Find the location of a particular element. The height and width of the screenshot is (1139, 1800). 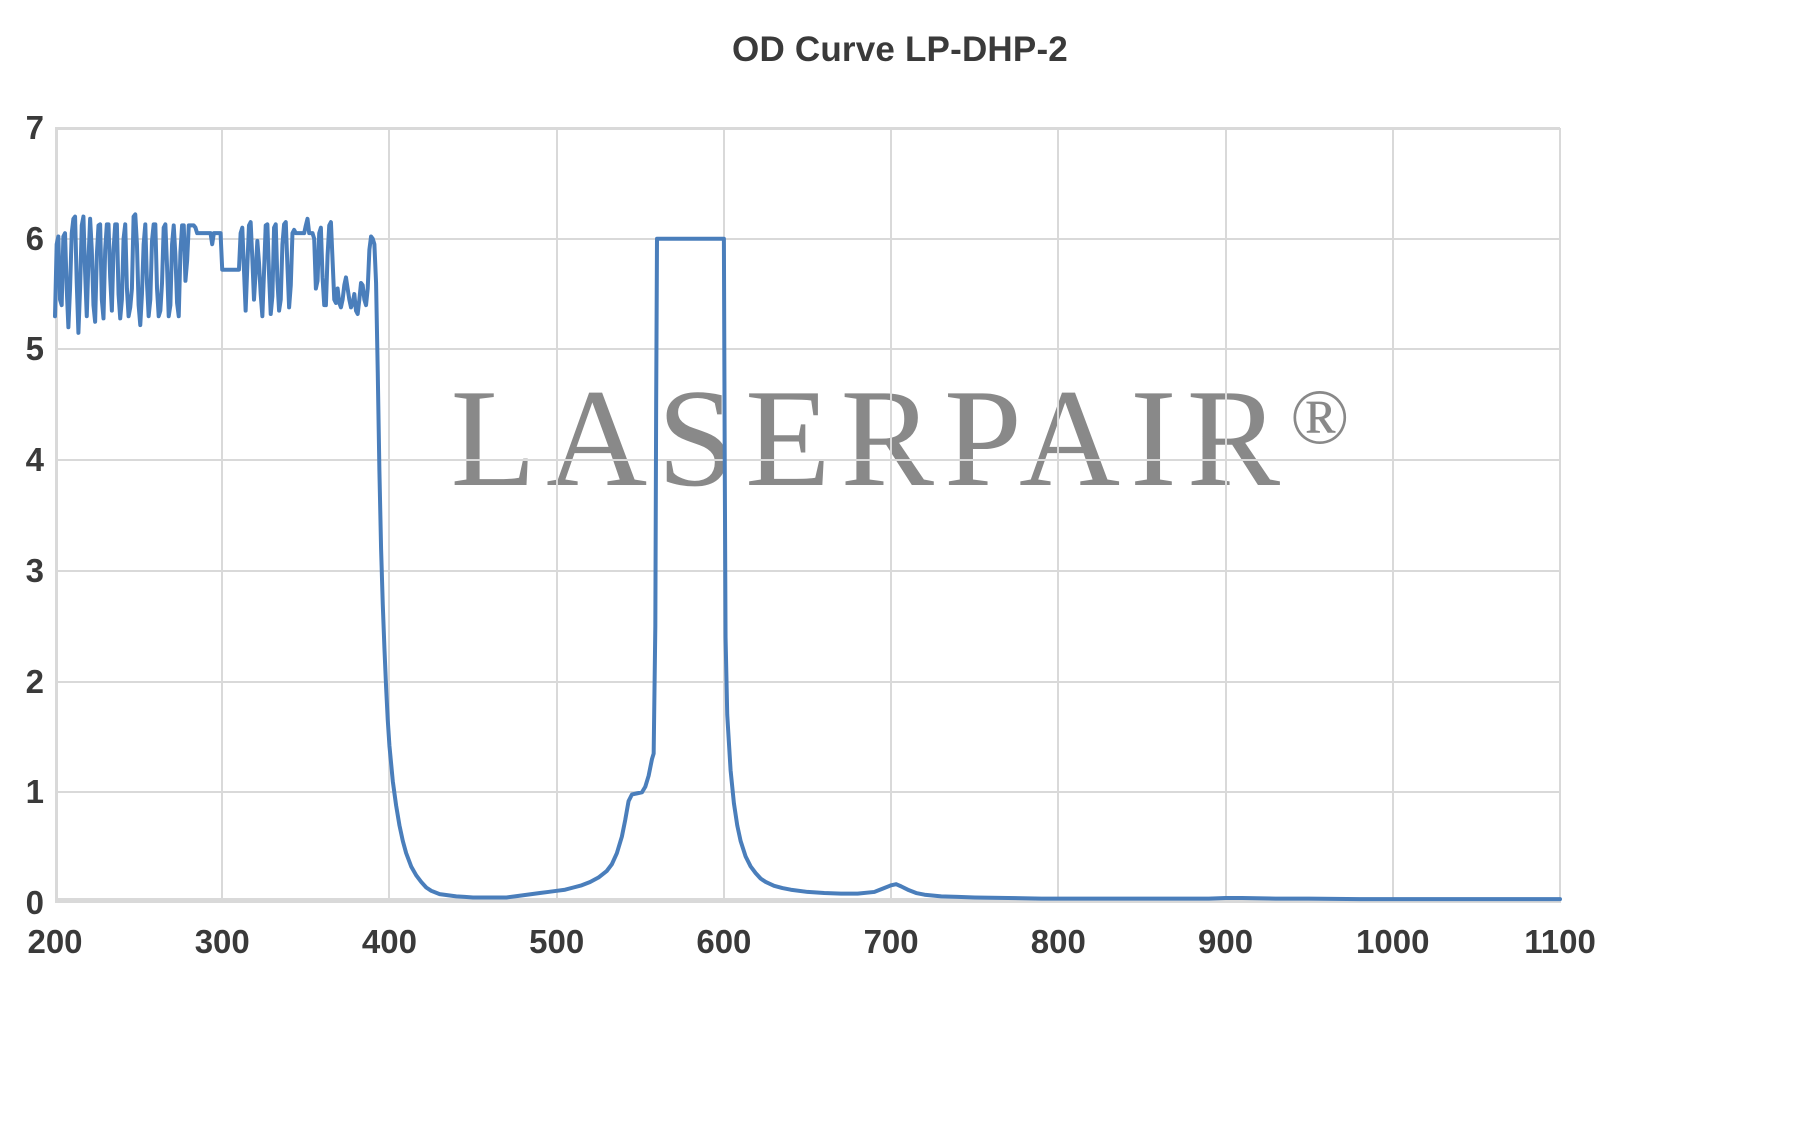

y-axis-tick-label: 6 is located at coordinates (34, 238).